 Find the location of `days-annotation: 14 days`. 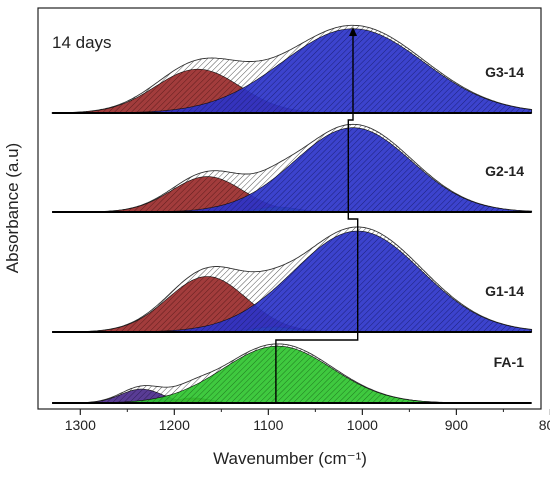

days-annotation: 14 days is located at coordinates (82, 42).